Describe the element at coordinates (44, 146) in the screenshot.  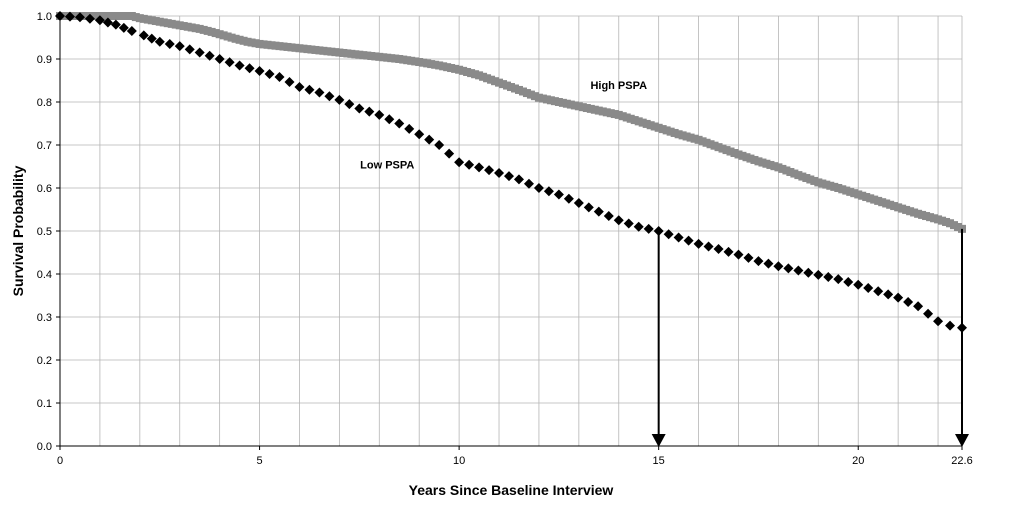
I see `y-tick-label: 0.7` at that location.